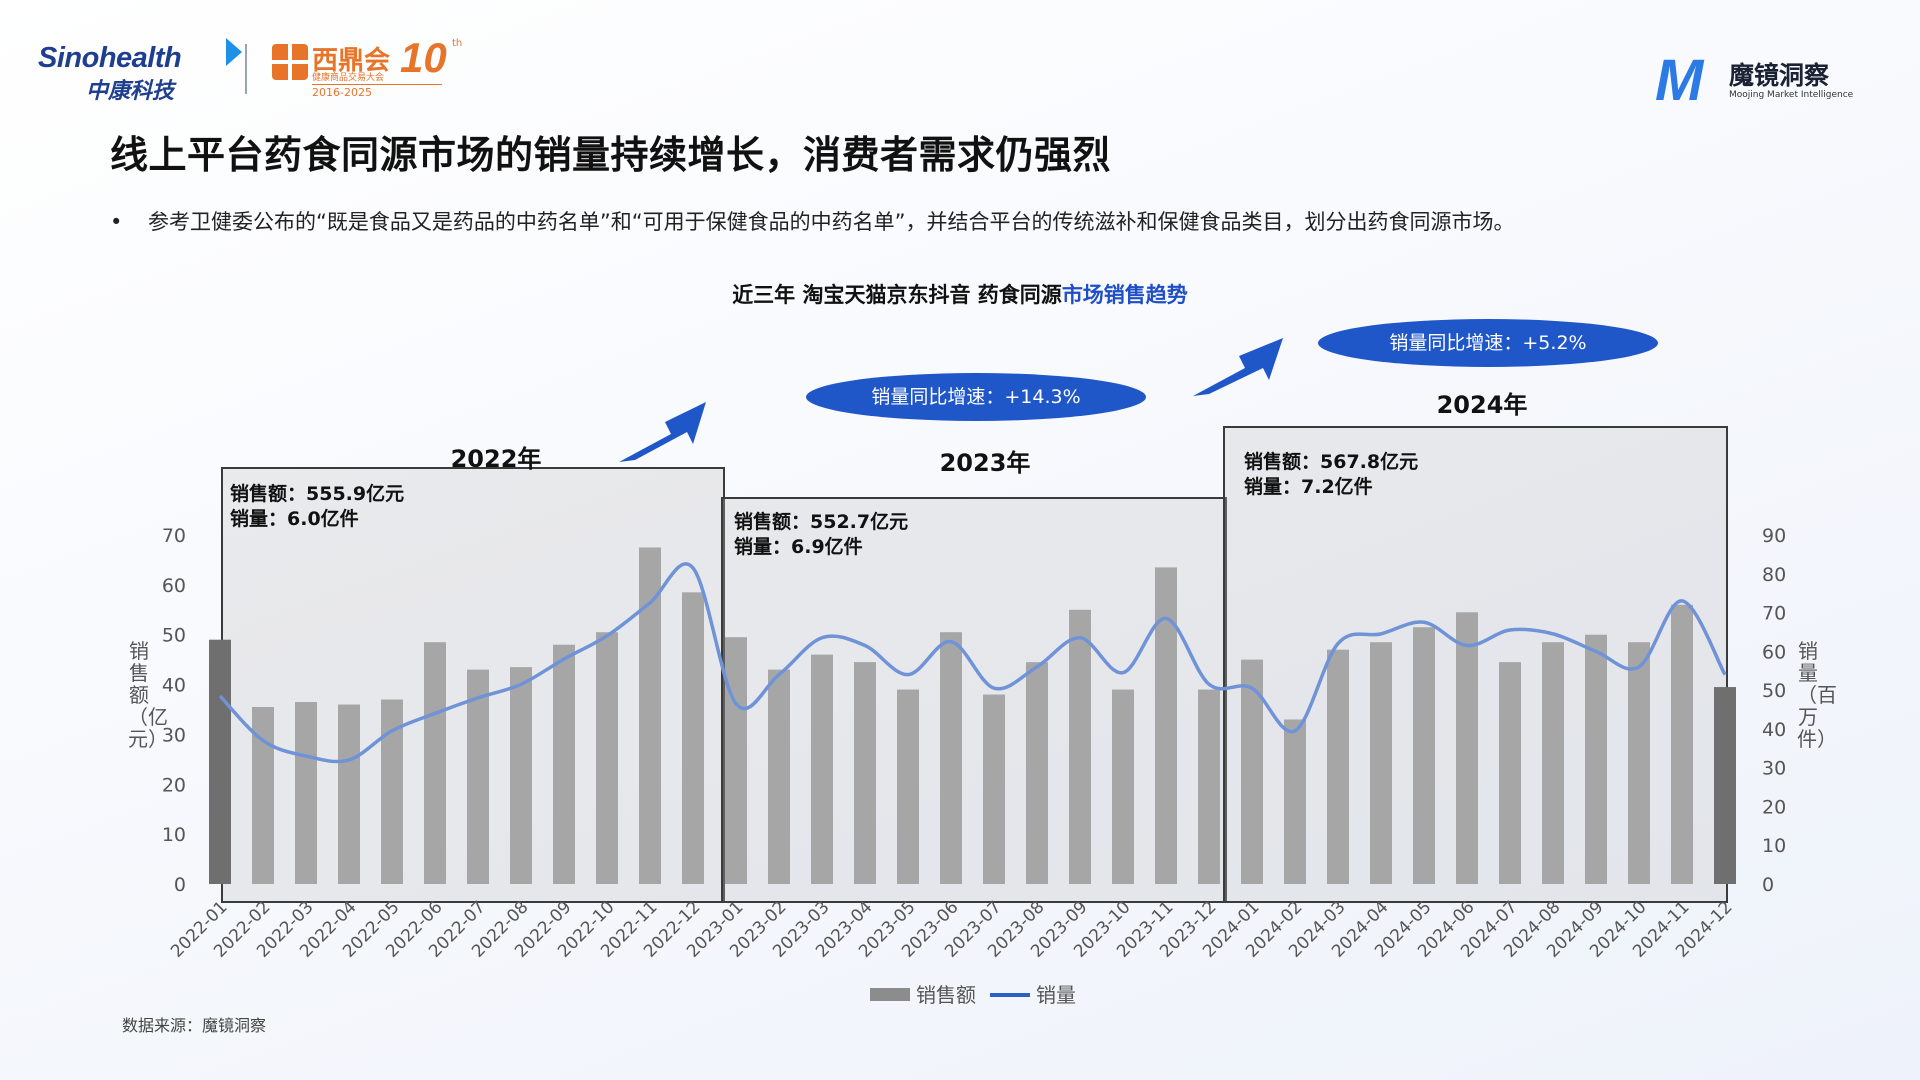  Describe the element at coordinates (1774, 536) in the screenshot. I see `y-right-tick-90: 90` at that location.